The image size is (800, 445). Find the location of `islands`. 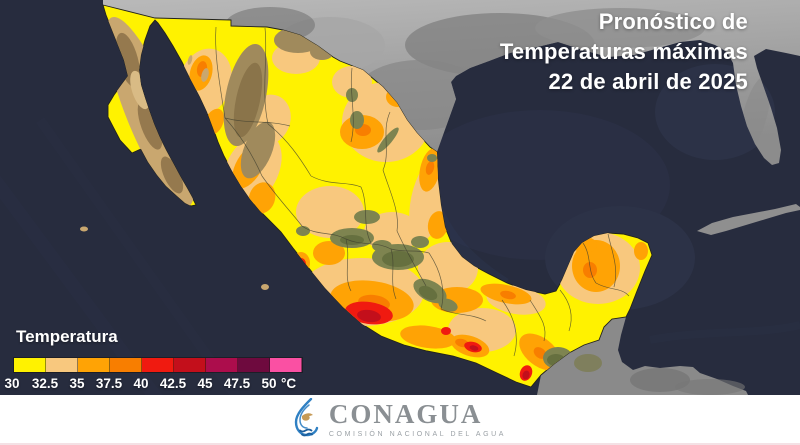

islands is located at coordinates (174, 172).